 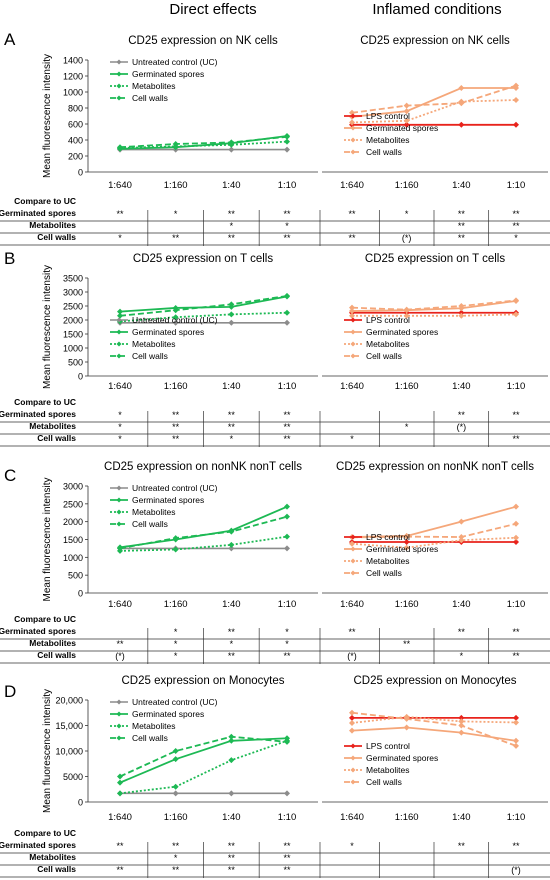 I want to click on panel-letter: D, so click(x=10, y=691).